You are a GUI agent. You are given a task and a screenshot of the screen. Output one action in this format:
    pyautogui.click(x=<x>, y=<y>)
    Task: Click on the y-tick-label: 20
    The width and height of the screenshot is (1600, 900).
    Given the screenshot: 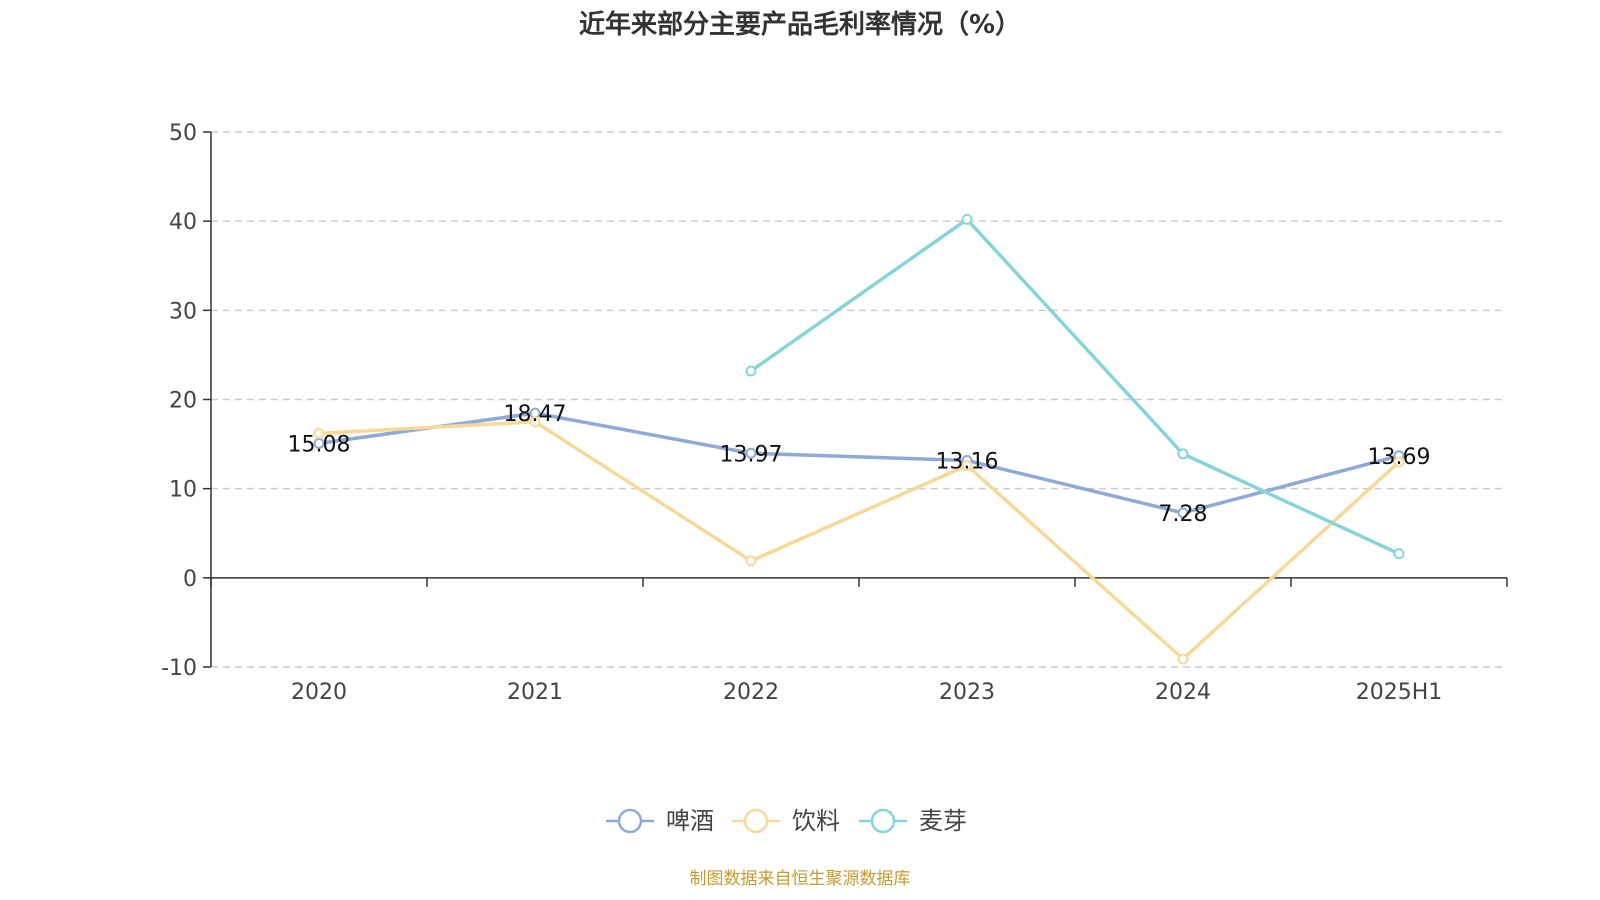 What is the action you would take?
    pyautogui.click(x=183, y=401)
    